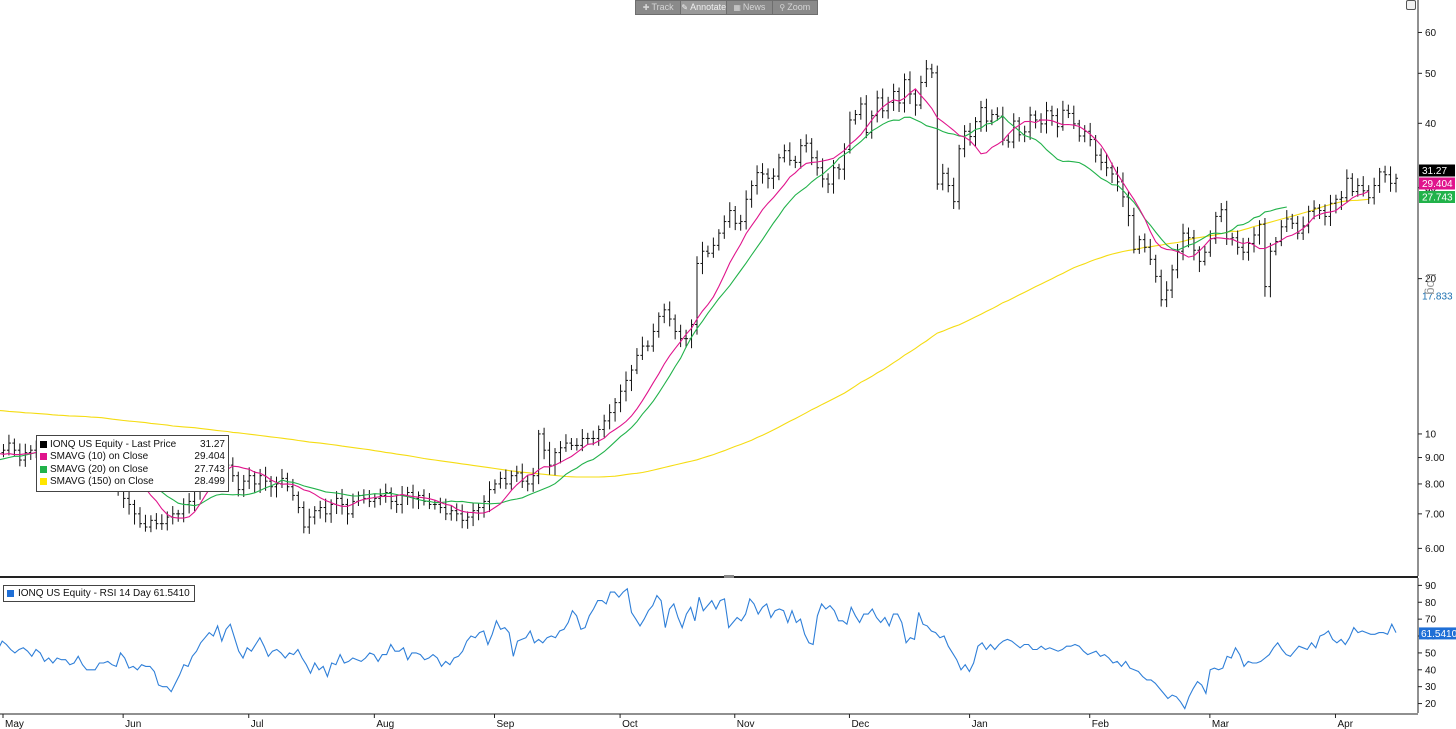 This screenshot has width=1456, height=729. Describe the element at coordinates (104, 593) in the screenshot. I see `rsi-legend-label: IONQ US Equity - RSI 14 Day 61.5410` at that location.